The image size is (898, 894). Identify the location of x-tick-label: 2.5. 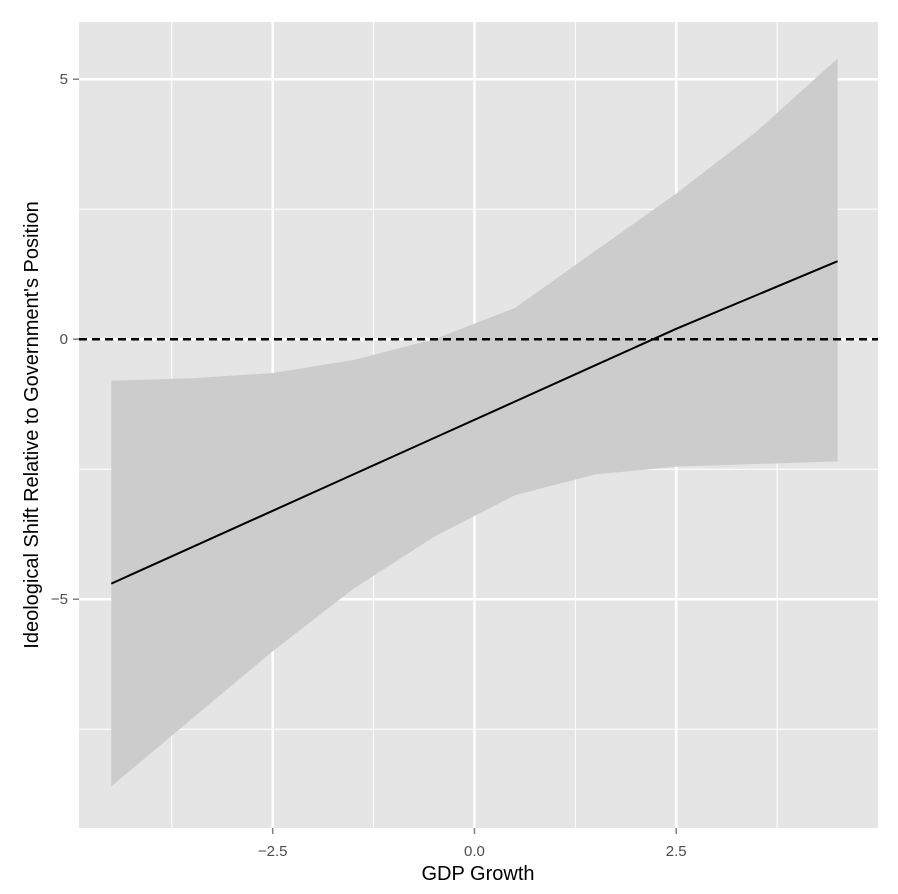
(676, 851).